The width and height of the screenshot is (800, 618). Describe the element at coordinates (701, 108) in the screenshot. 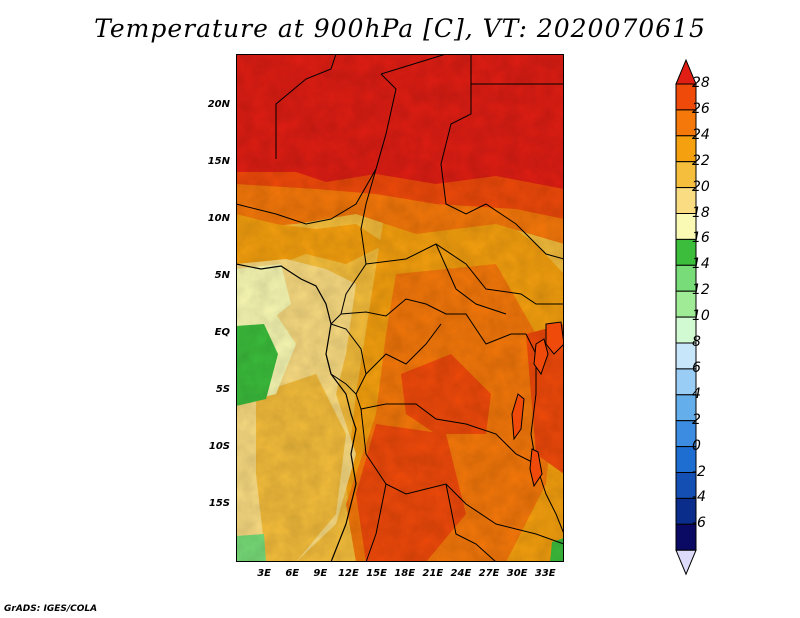

I see `colorbar-tick-label: 26` at that location.